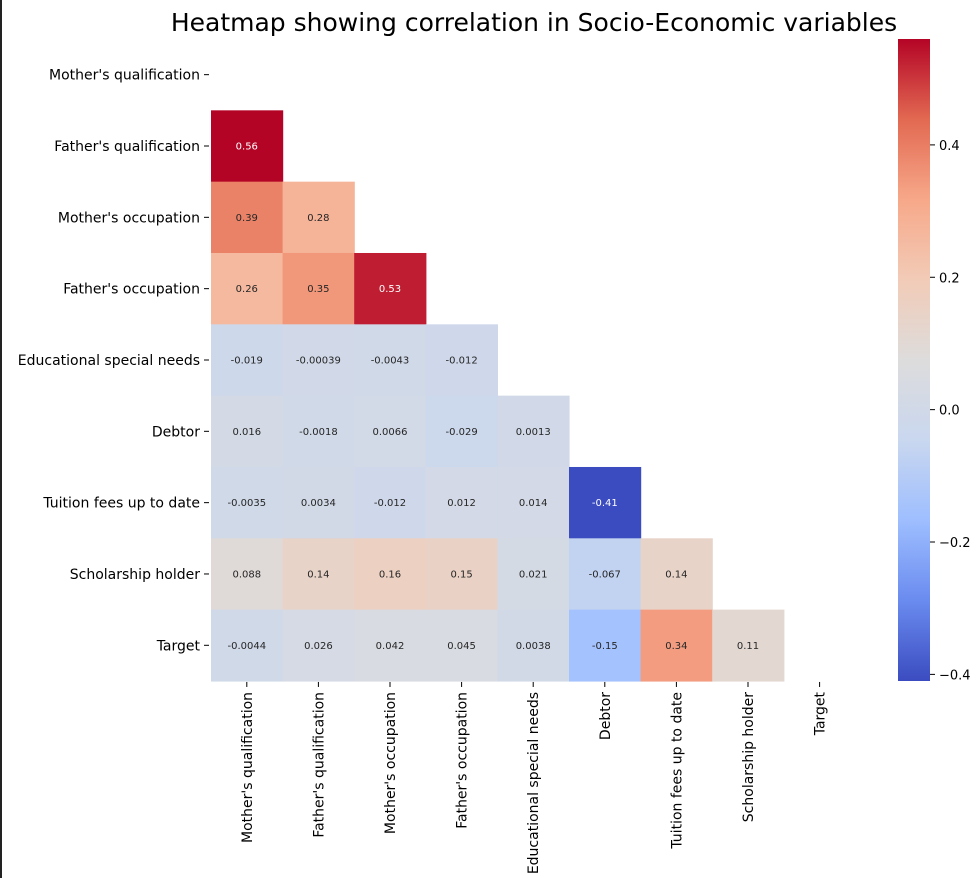 The width and height of the screenshot is (980, 878). I want to click on cell-value-label: 0.016, so click(246, 432).